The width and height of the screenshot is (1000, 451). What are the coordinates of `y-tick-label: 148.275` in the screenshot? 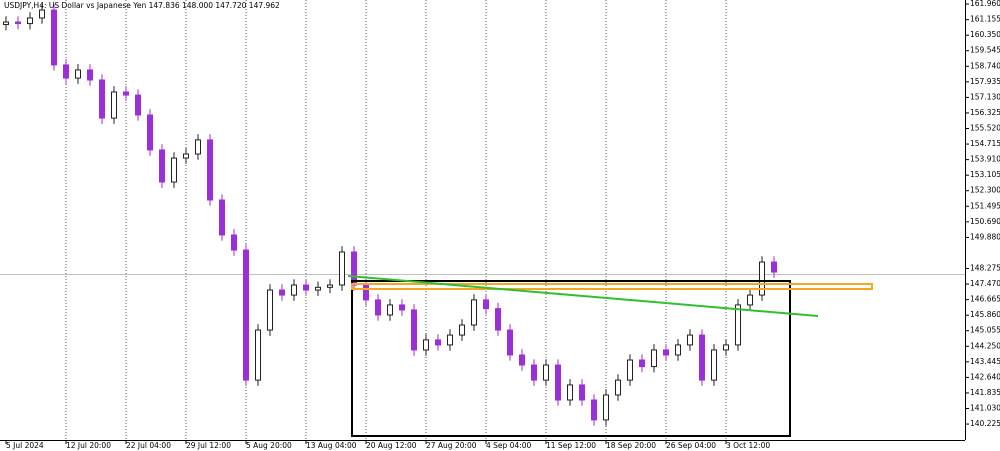 It's located at (985, 268).